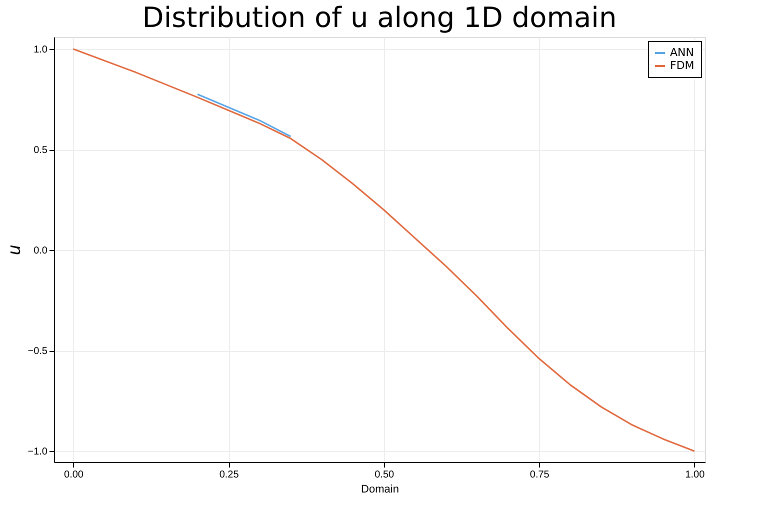 The height and width of the screenshot is (523, 767). What do you see at coordinates (38, 352) in the screenshot?
I see `y-tick-label: −0.5` at bounding box center [38, 352].